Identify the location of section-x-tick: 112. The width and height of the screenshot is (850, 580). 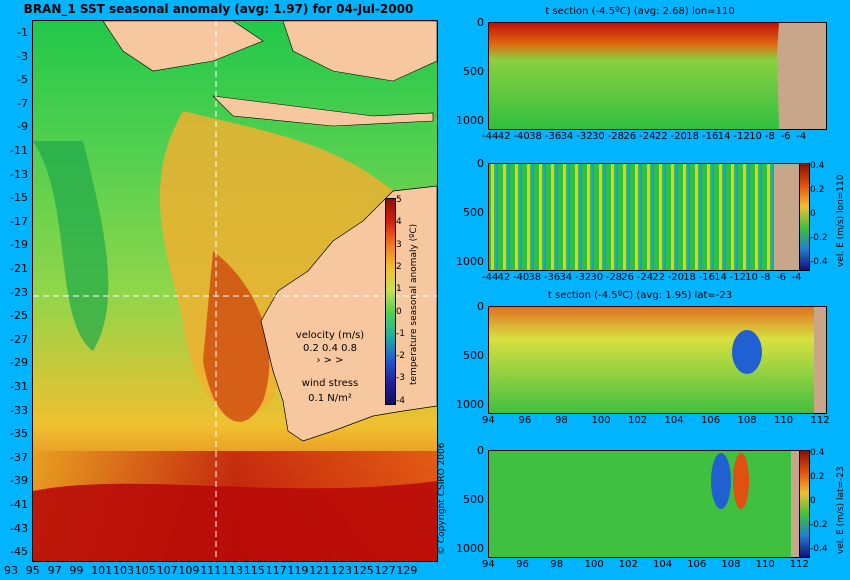
(820, 420).